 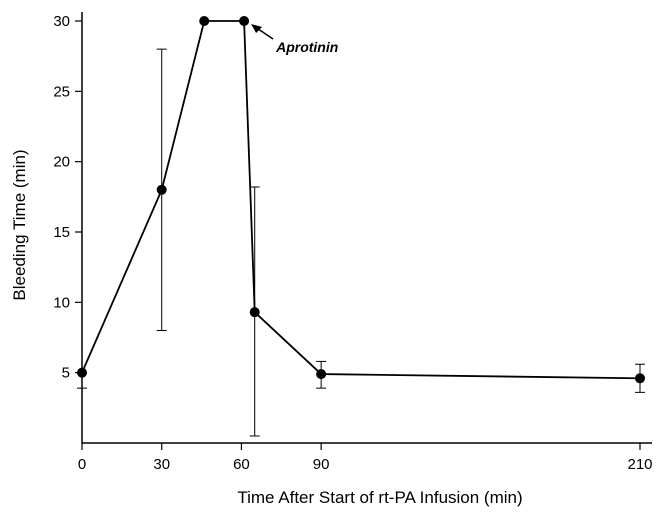 I want to click on x-tick-label: 60, so click(x=241, y=464).